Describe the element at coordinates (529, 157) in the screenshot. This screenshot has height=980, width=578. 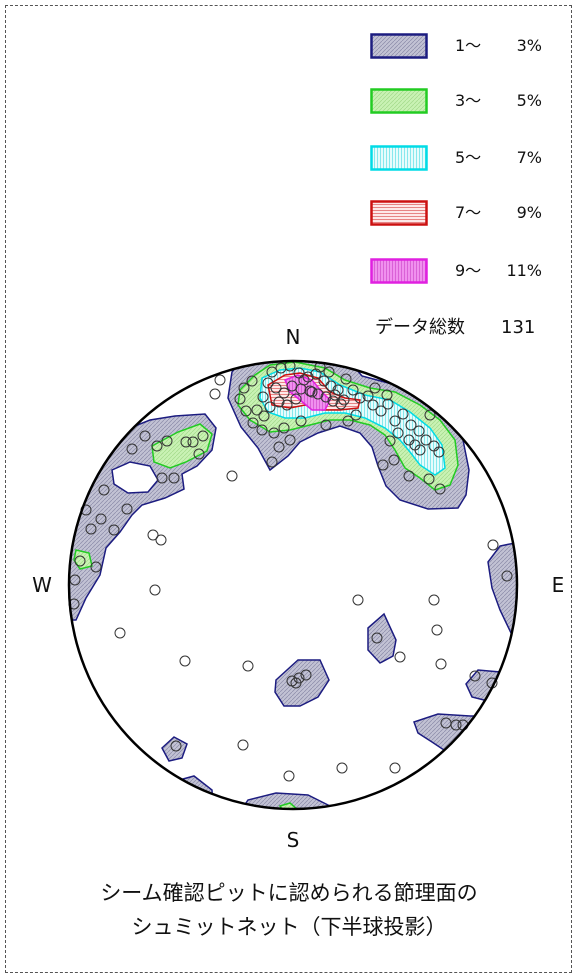
I see `legend-range-end: 7%` at that location.